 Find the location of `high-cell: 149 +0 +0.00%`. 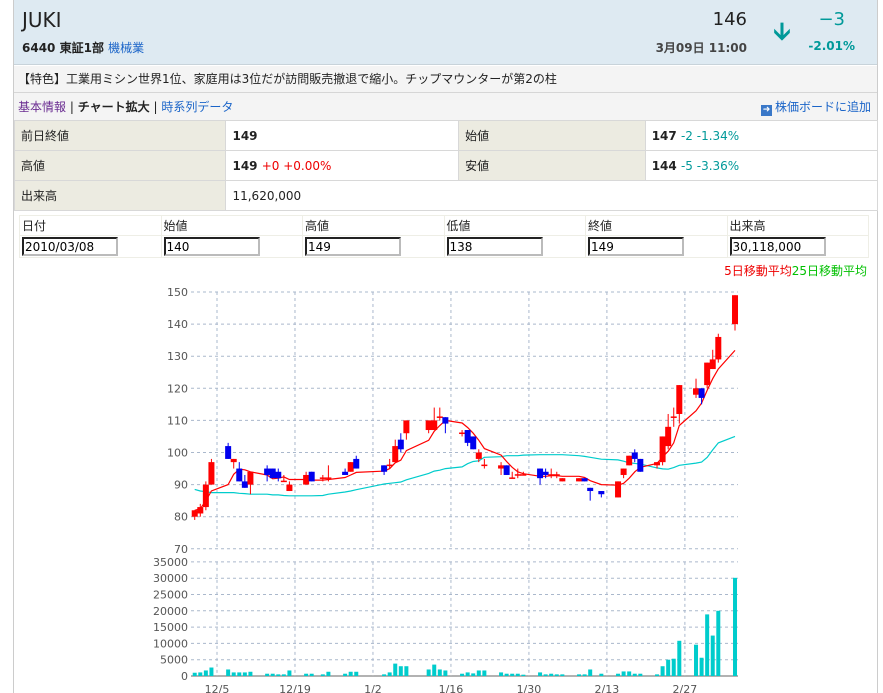

high-cell: 149 +0 +0.00% is located at coordinates (342, 165).